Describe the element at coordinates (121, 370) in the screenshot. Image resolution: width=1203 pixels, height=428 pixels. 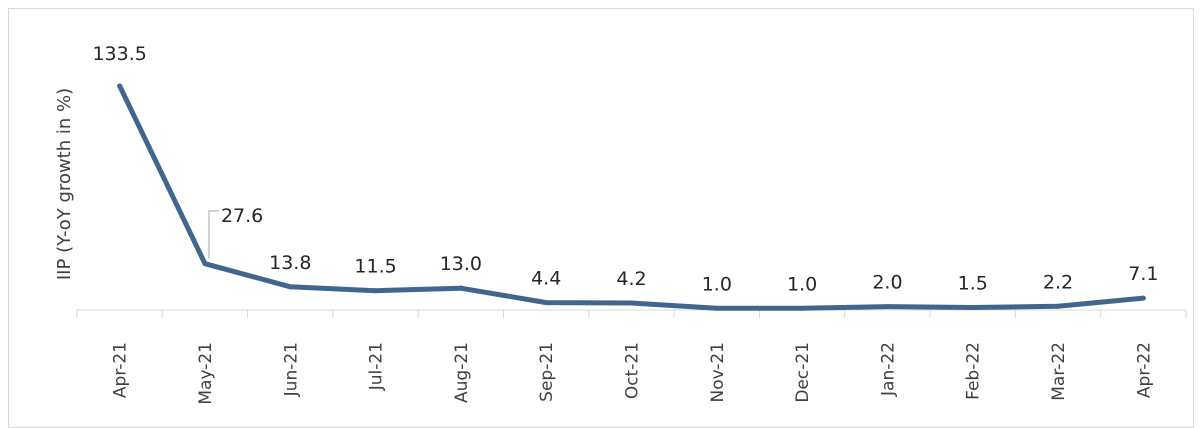
I see `x-tick-label: Apr-21` at that location.